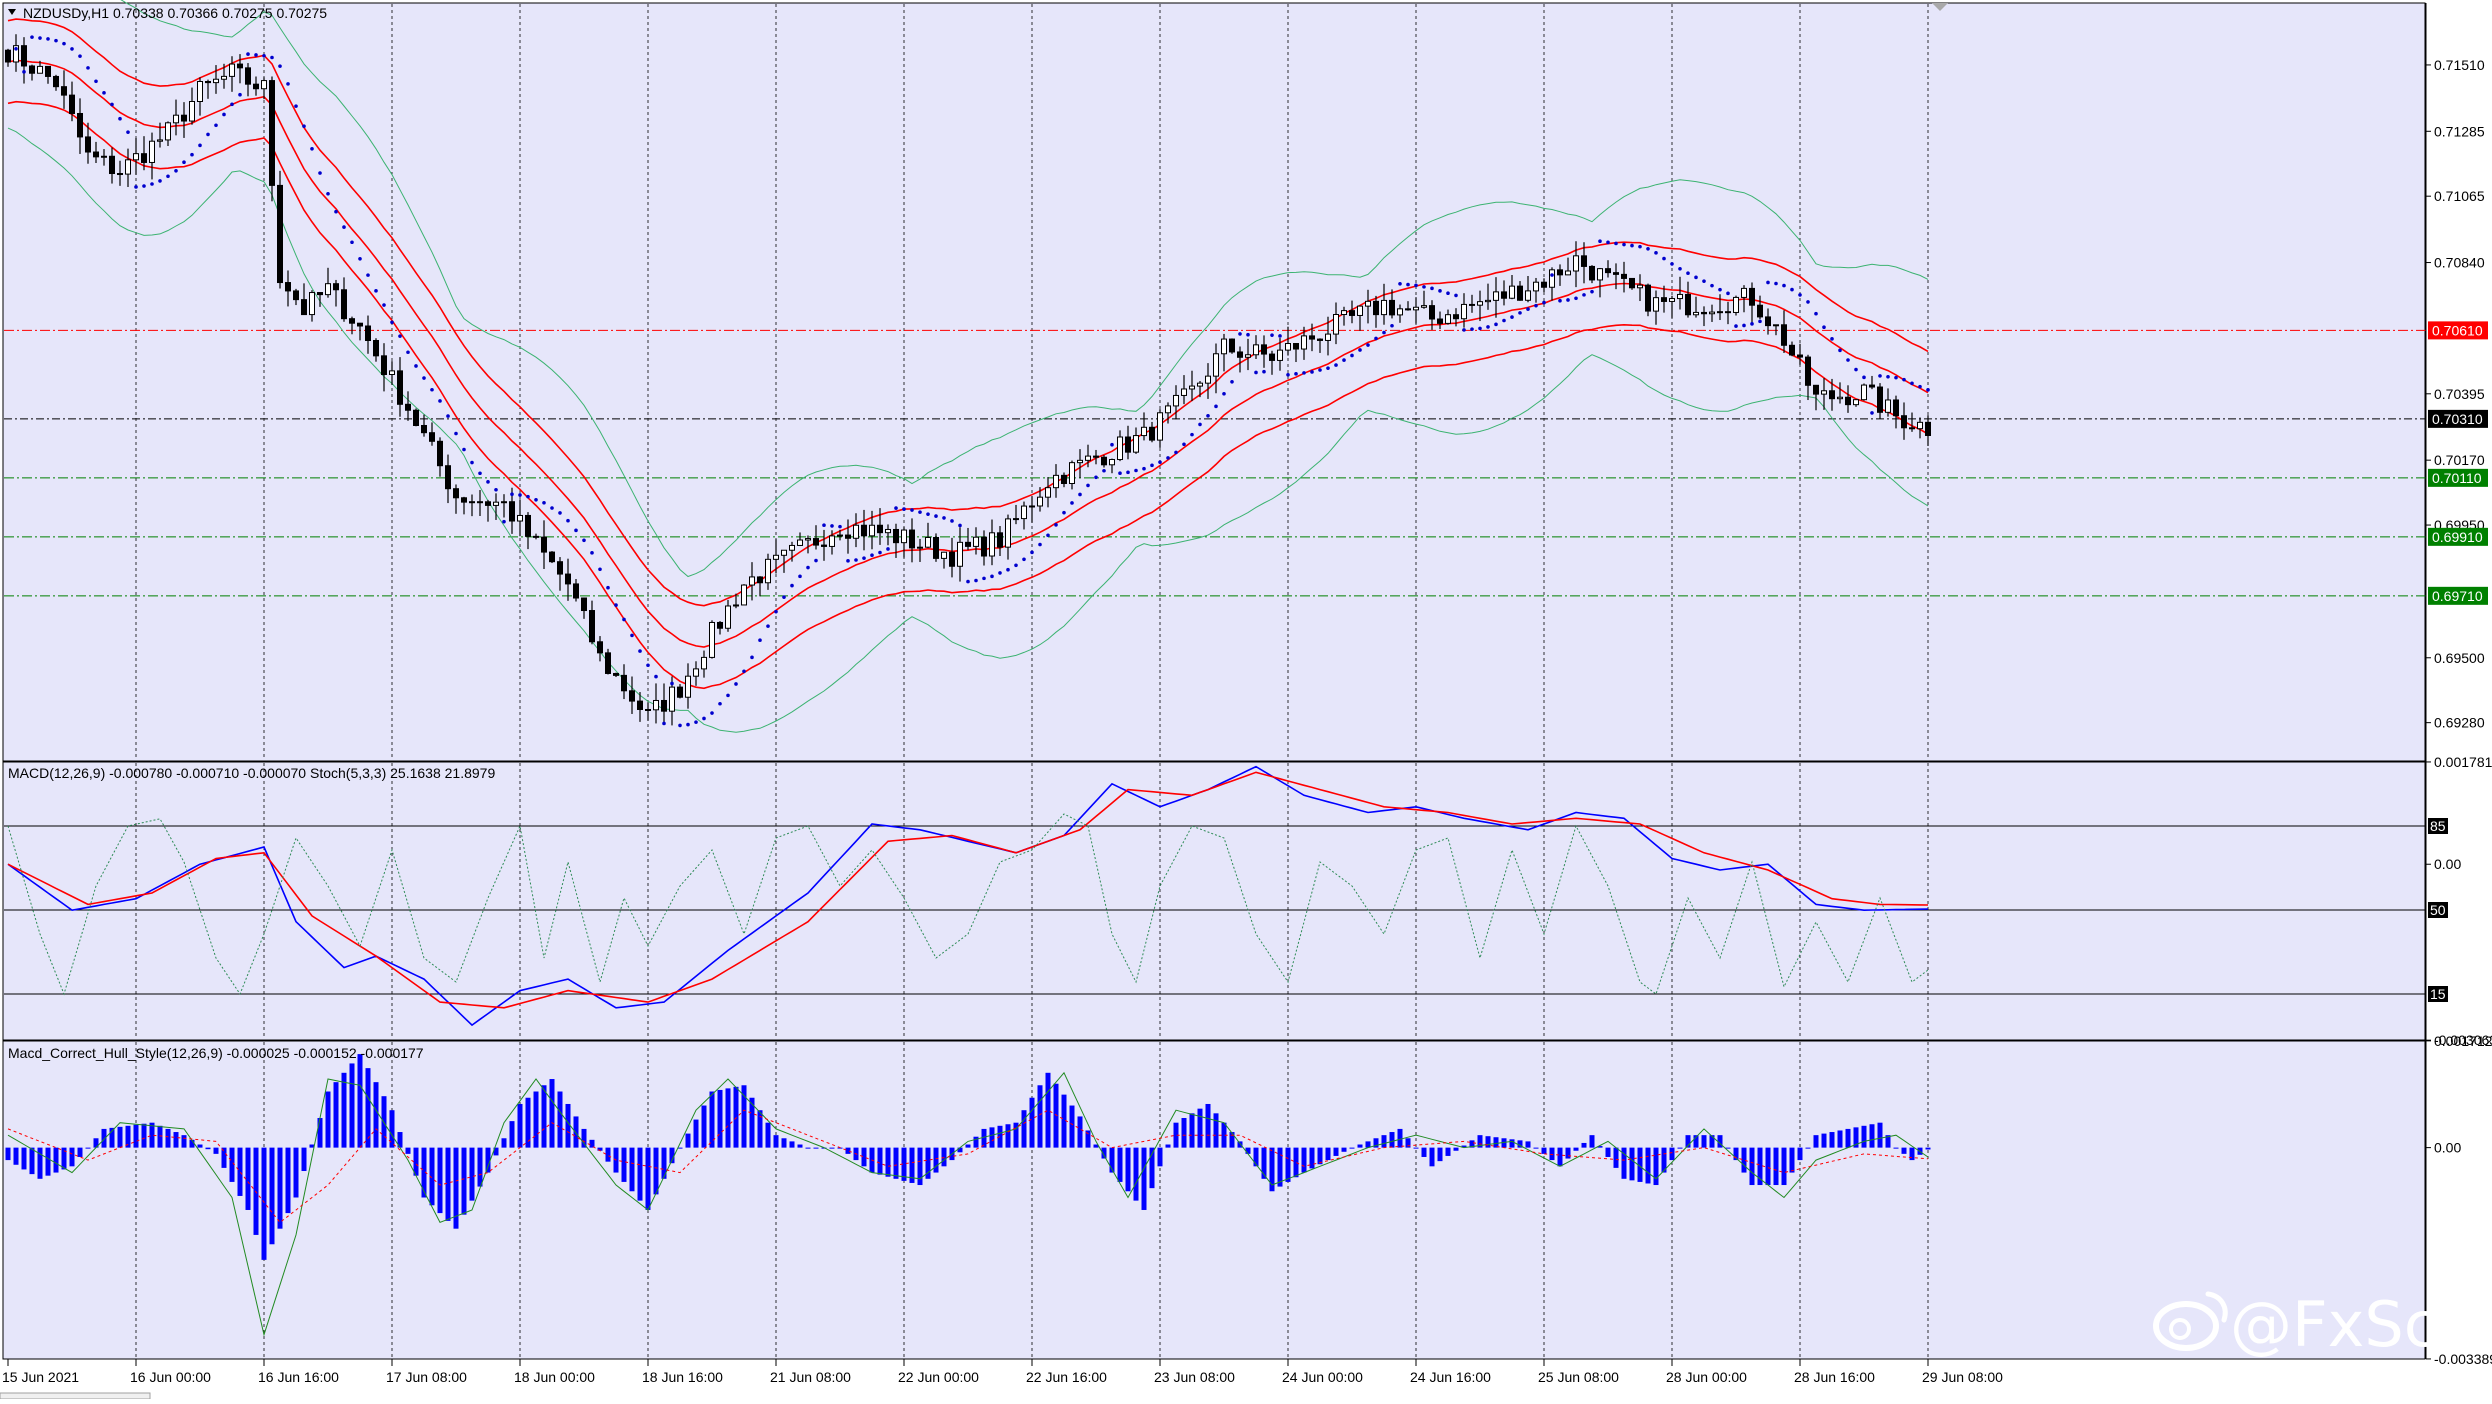 The height and width of the screenshot is (1404, 2492). I want to click on time-tick-label: 25 Jun 08:00, so click(1578, 1377).